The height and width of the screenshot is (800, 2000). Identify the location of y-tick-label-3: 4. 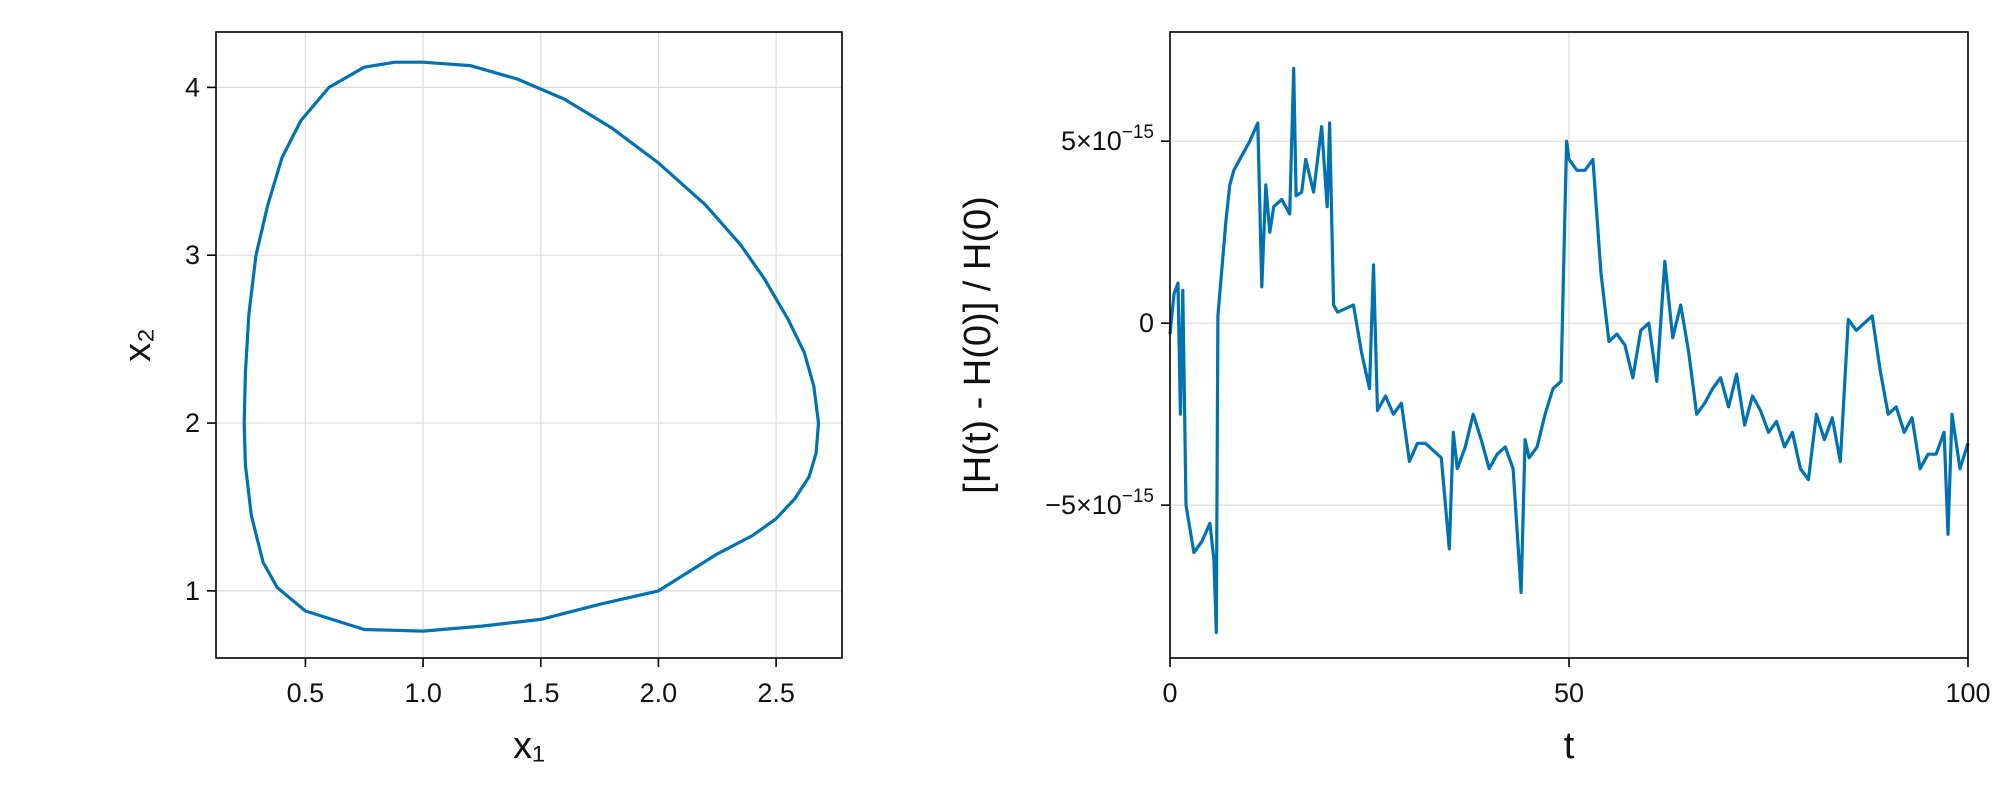
(192, 87).